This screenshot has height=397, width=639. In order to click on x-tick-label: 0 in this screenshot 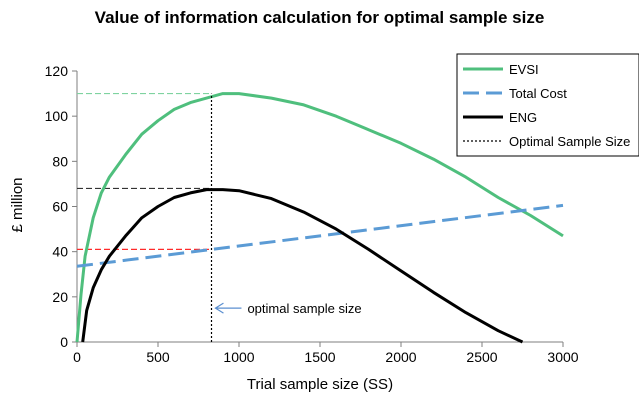, I will do `click(77, 357)`.